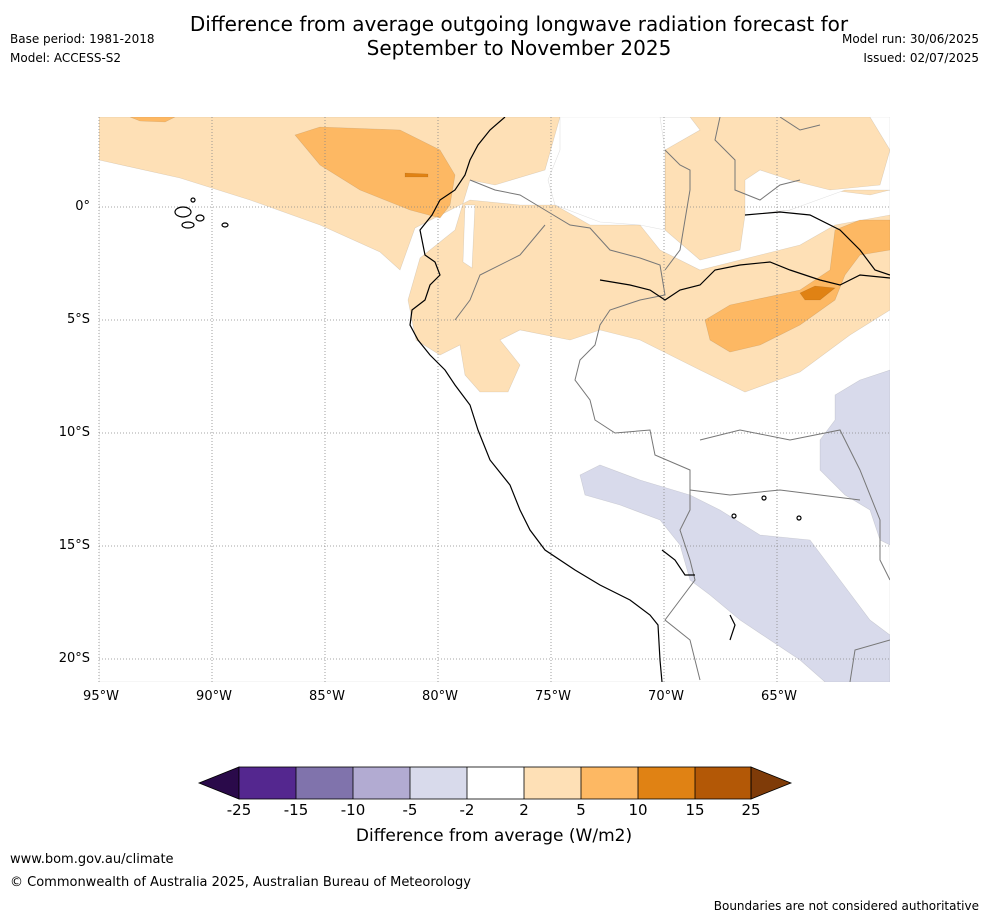 The width and height of the screenshot is (988, 919). I want to click on colorbar-tick-n2: -2, so click(467, 810).